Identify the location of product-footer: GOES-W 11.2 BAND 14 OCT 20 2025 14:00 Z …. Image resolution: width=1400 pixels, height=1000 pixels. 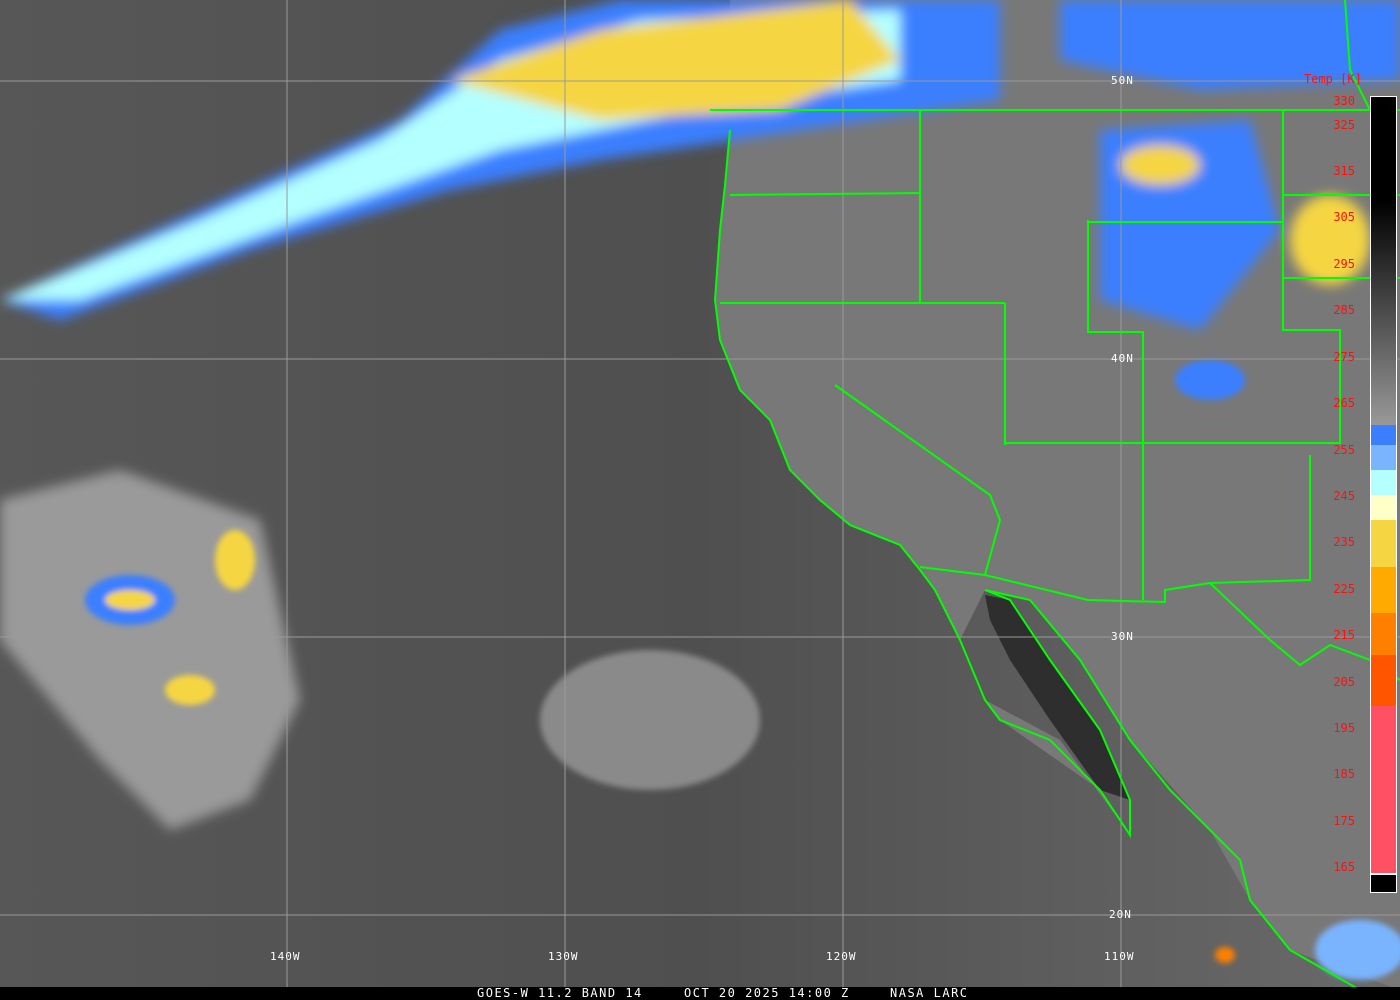
(700, 993).